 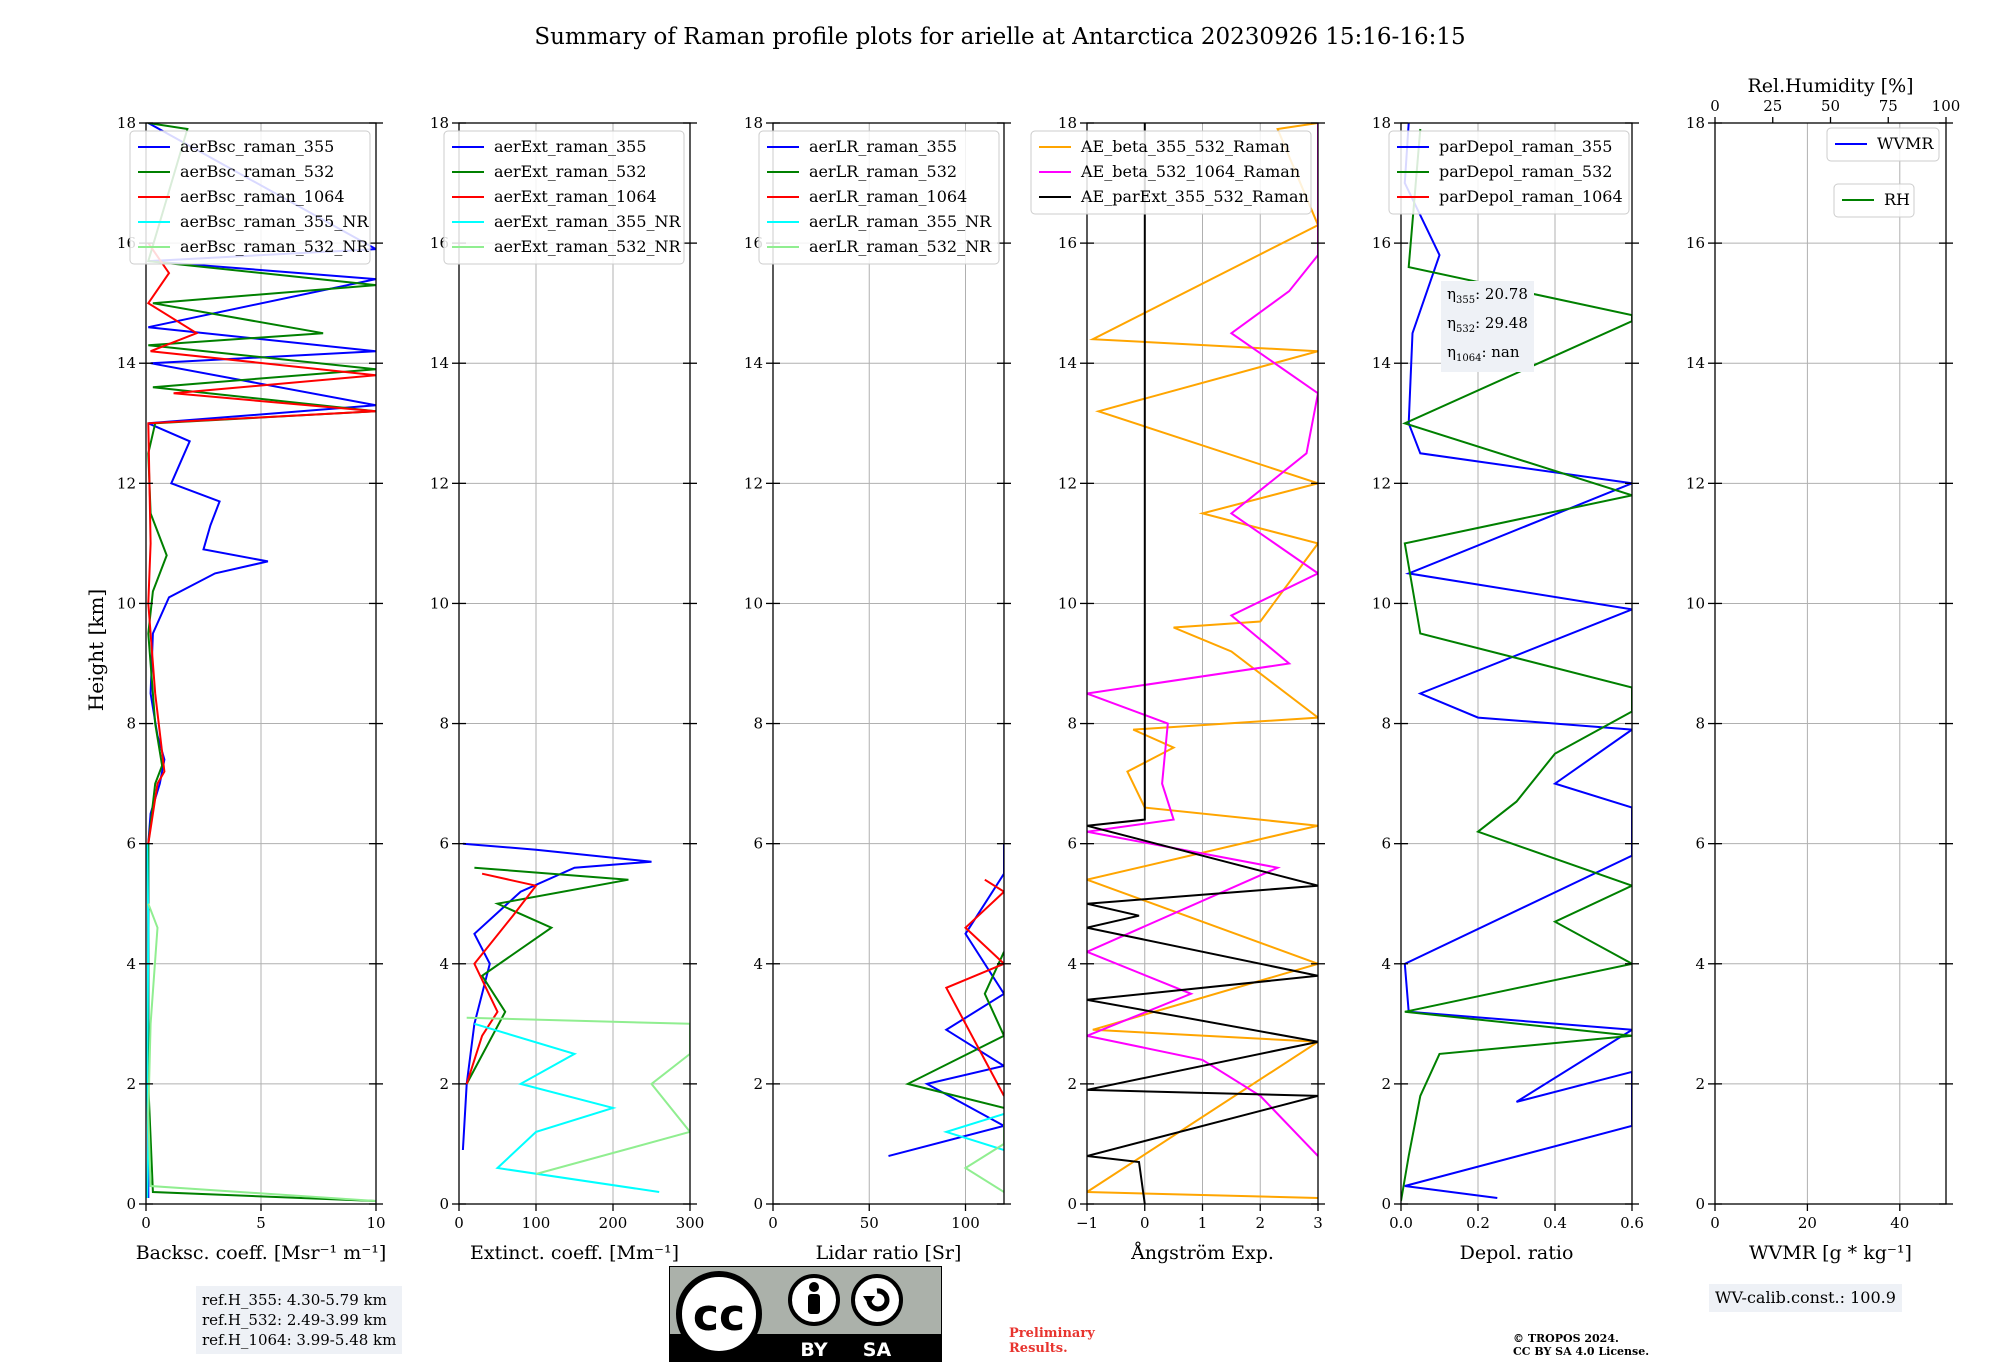 I want to click on x-tick-label: 0.2, so click(x=1478, y=1223).